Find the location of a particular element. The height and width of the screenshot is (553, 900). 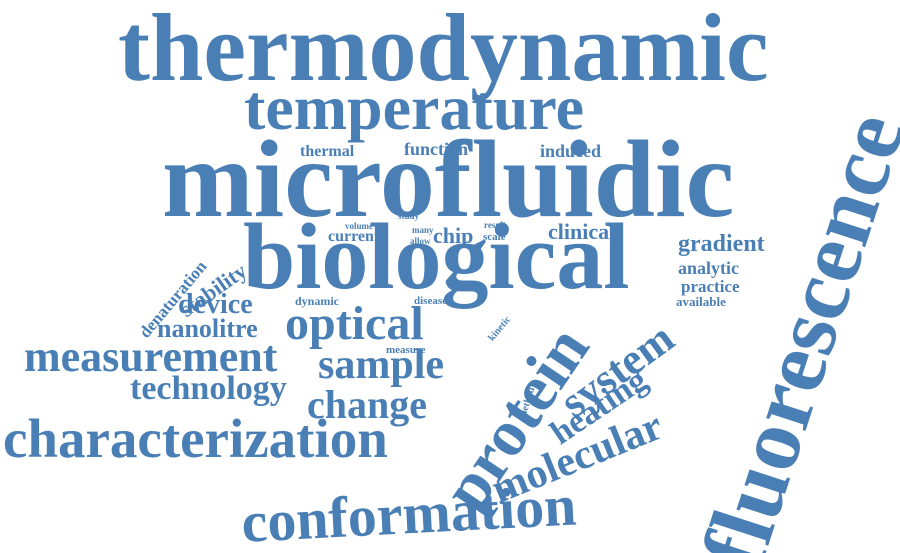

word-disease: disease is located at coordinates (430, 301).